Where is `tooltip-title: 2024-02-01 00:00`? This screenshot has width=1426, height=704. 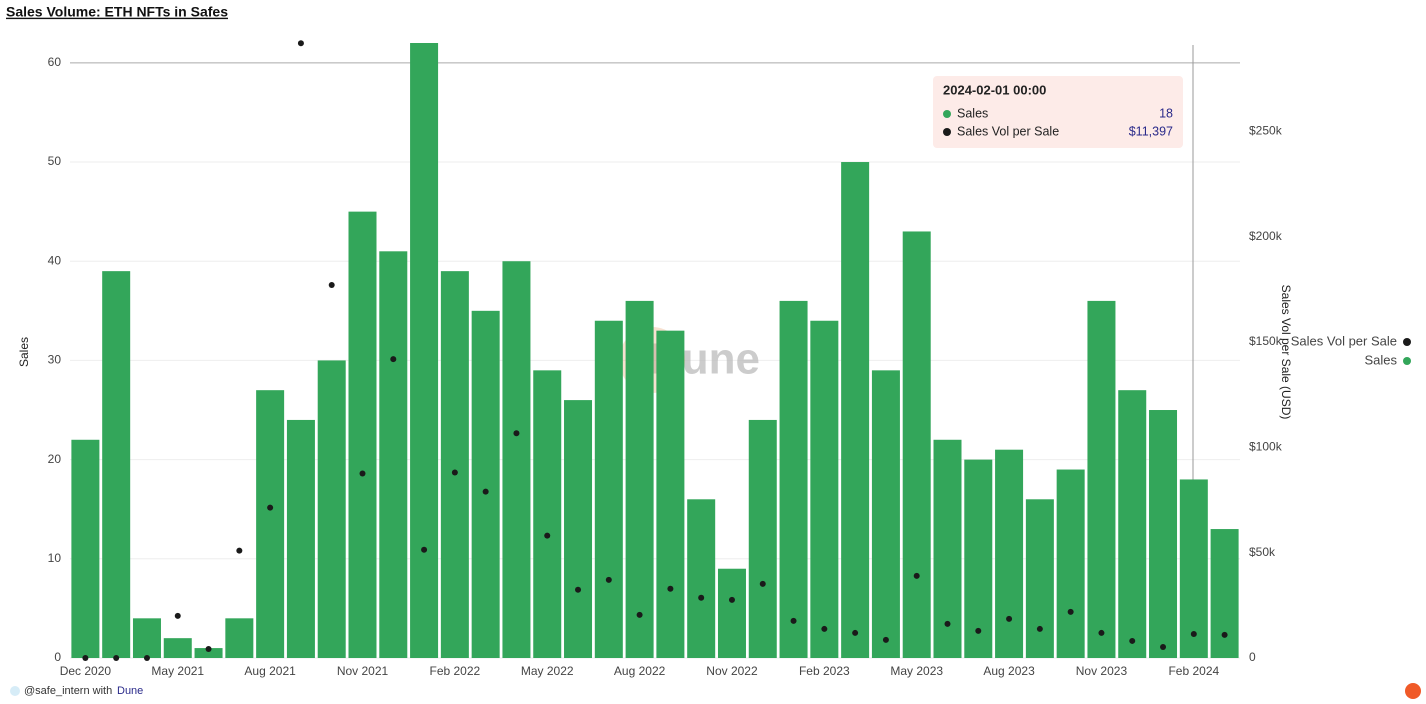 tooltip-title: 2024-02-01 00:00 is located at coordinates (994, 89).